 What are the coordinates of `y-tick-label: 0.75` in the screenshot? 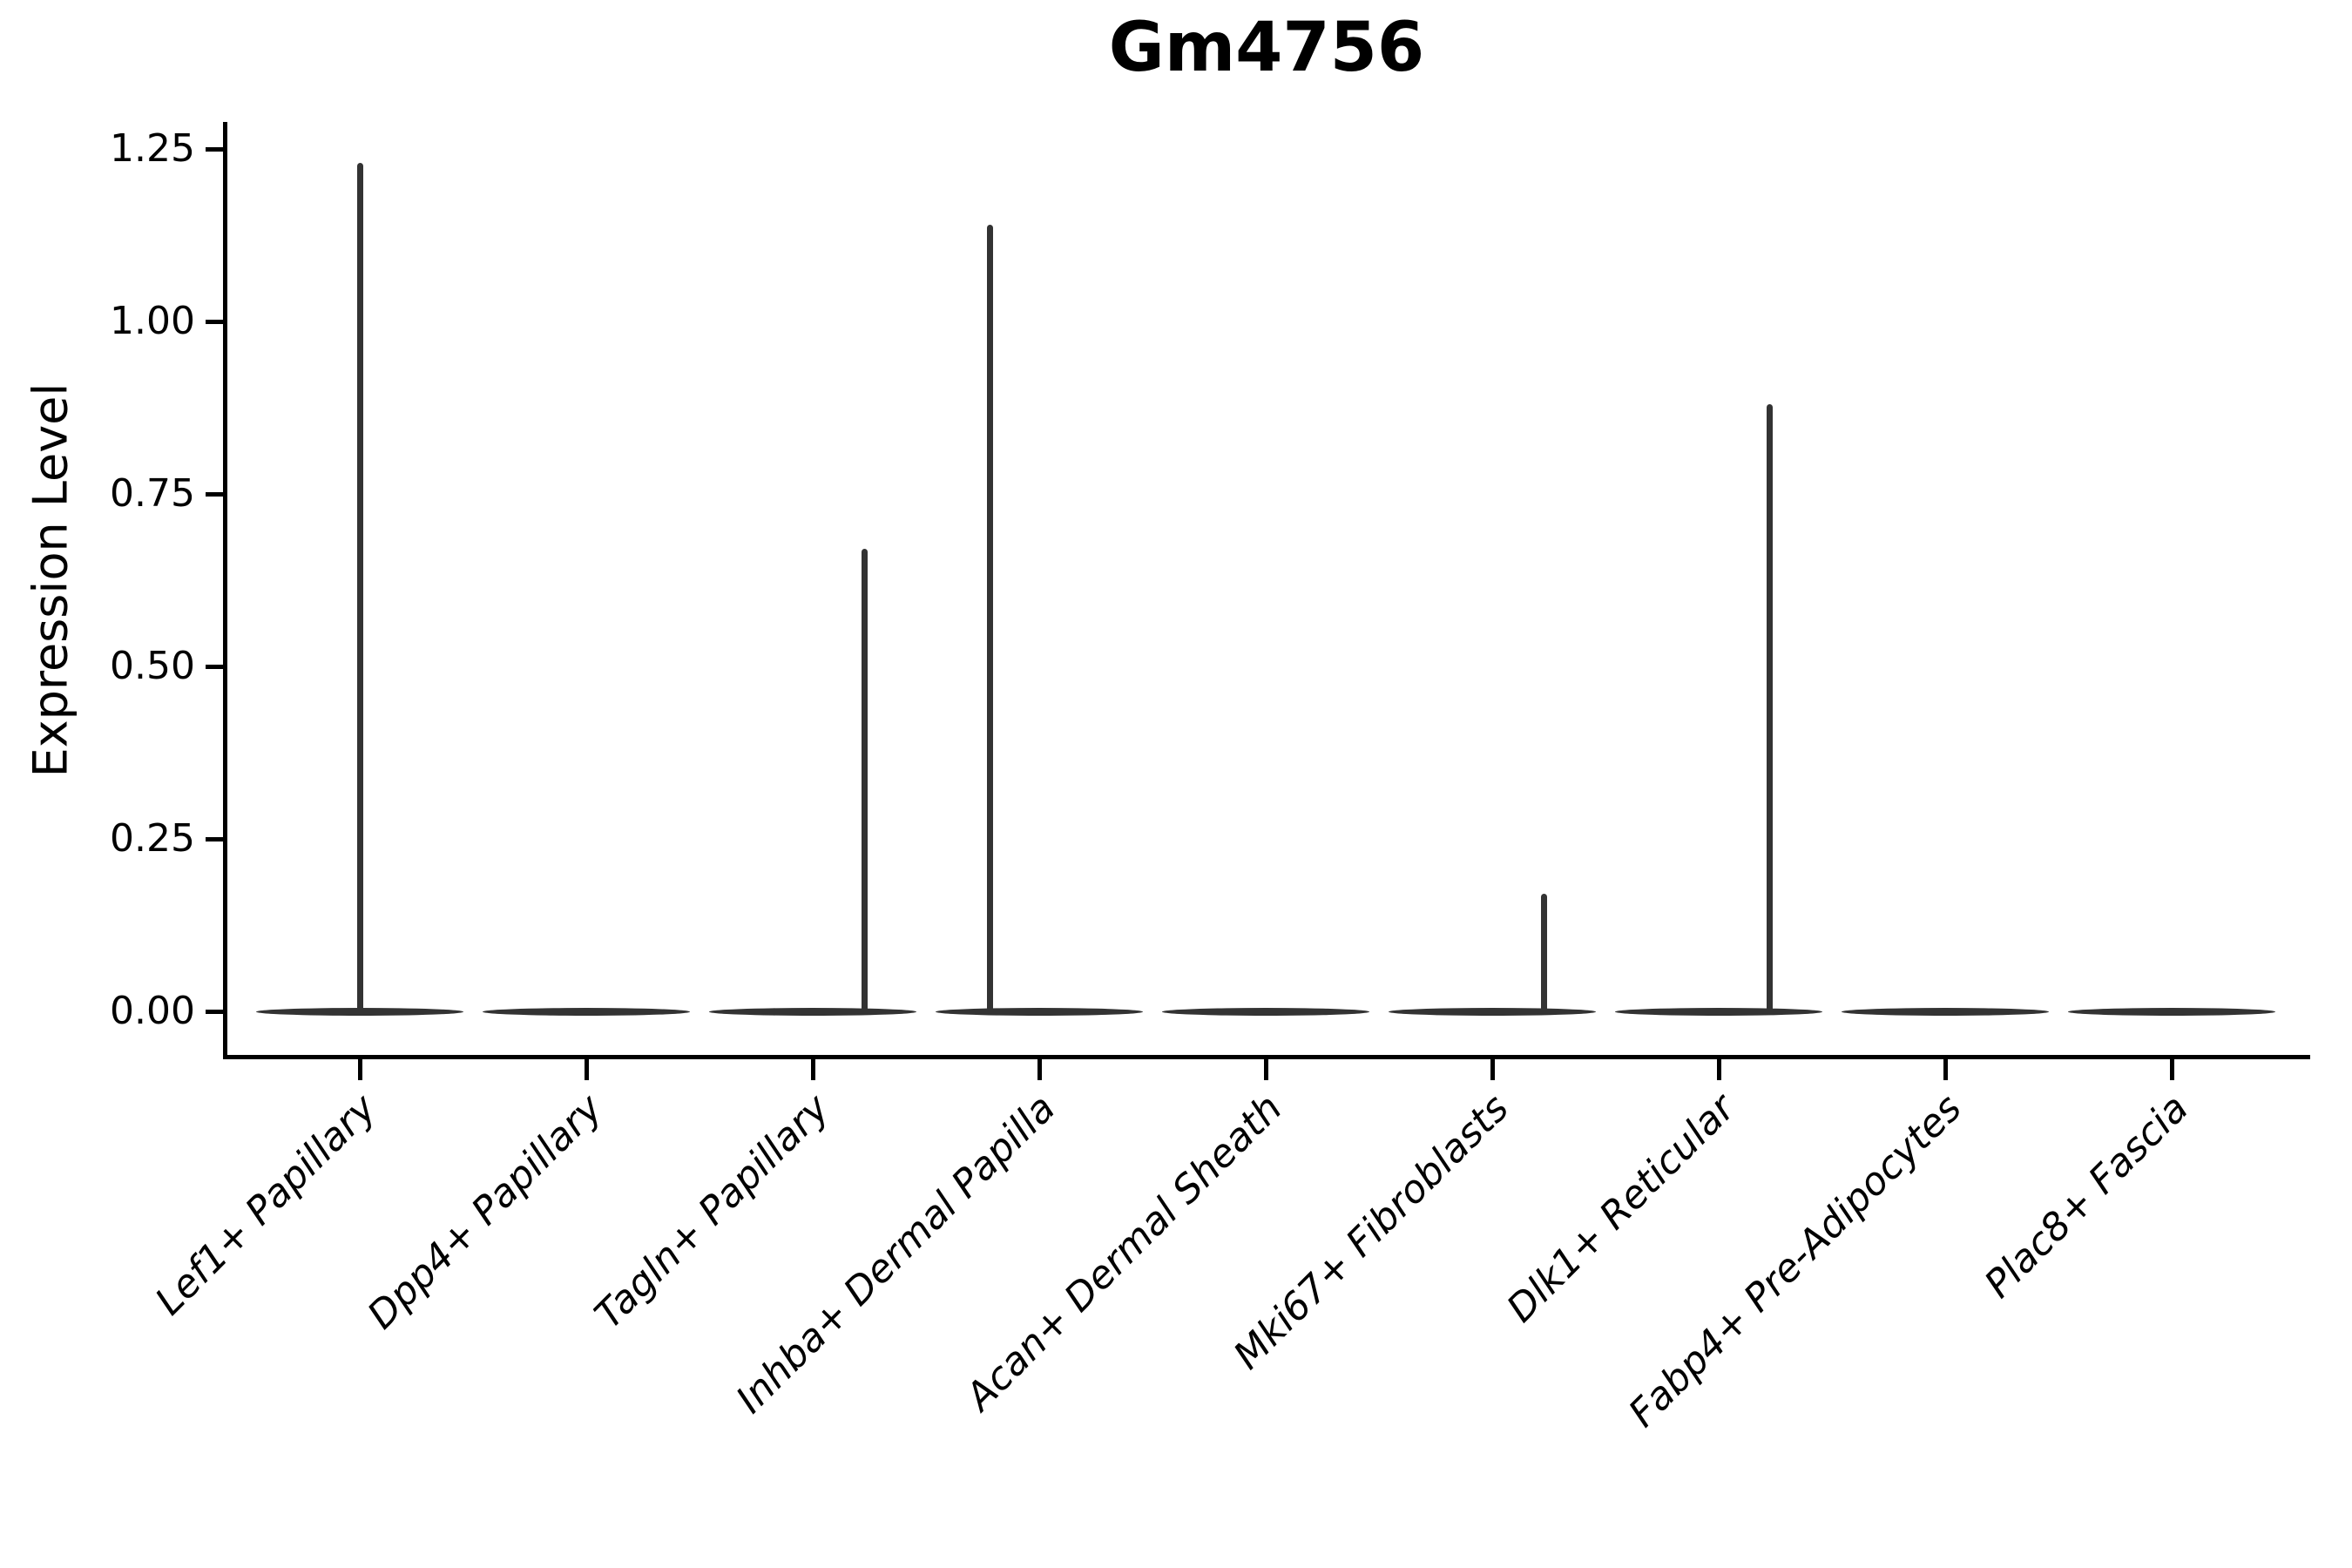 It's located at (152, 494).